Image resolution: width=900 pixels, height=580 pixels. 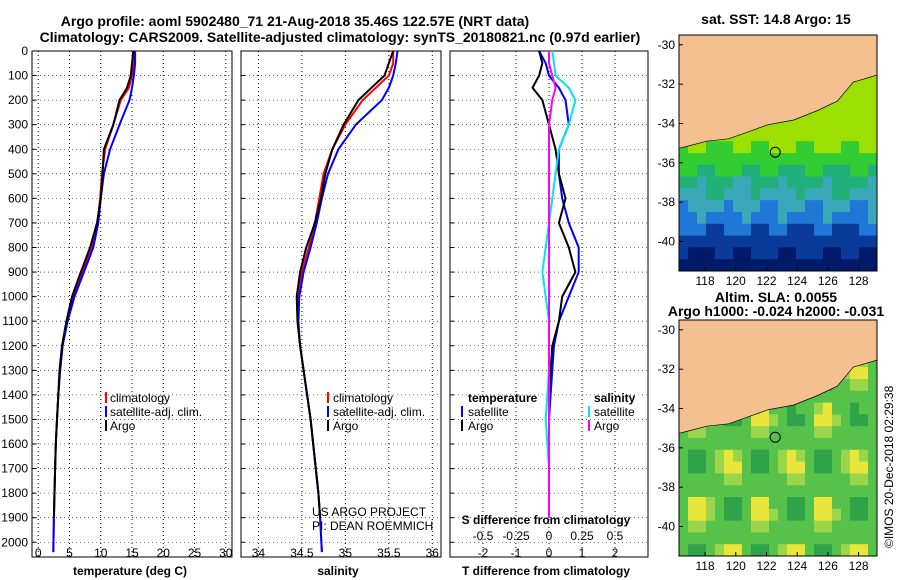 I want to click on depth-tick-label: 400, so click(x=18, y=149).